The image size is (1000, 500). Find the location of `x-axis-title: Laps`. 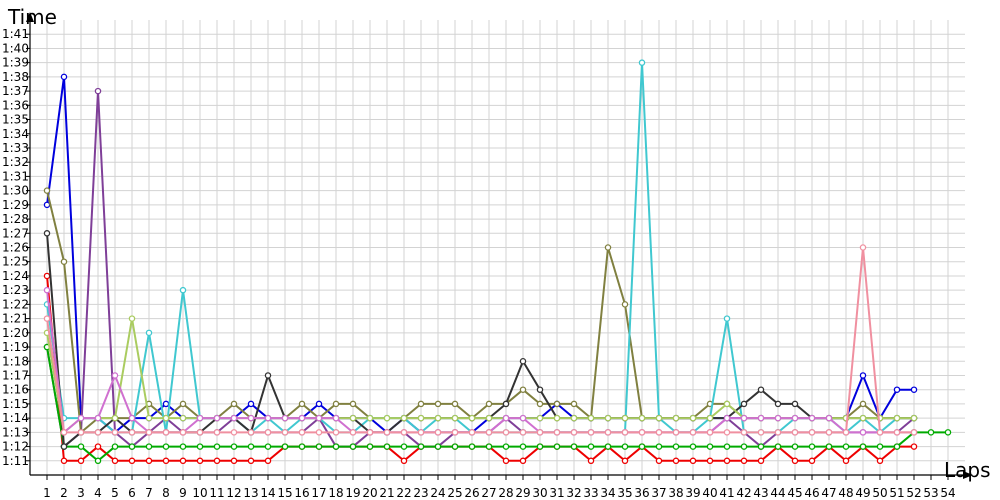

x-axis-title: Laps is located at coordinates (967, 470).